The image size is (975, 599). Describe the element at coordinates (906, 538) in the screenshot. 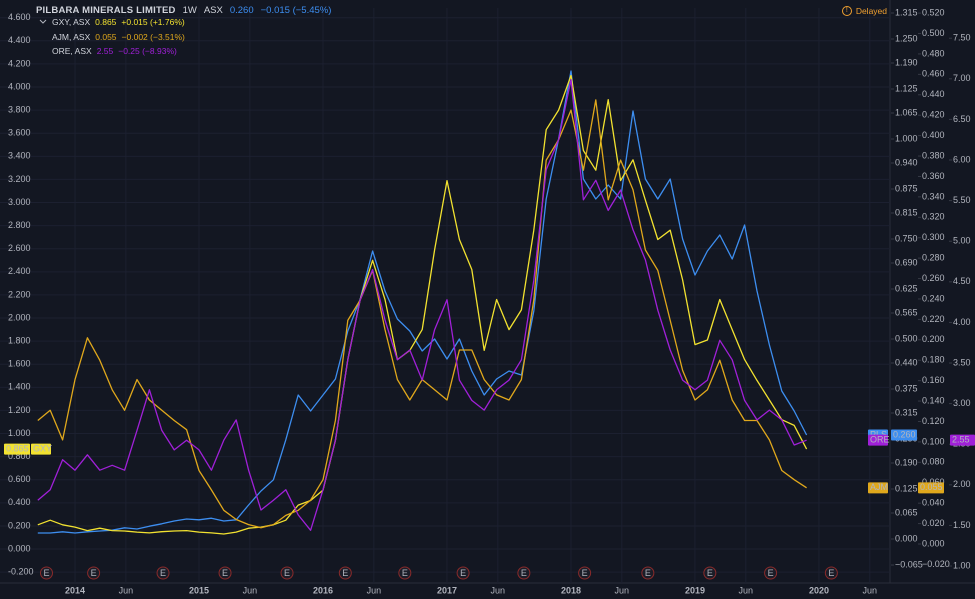

I see `y2-tick-label: 0.000` at that location.